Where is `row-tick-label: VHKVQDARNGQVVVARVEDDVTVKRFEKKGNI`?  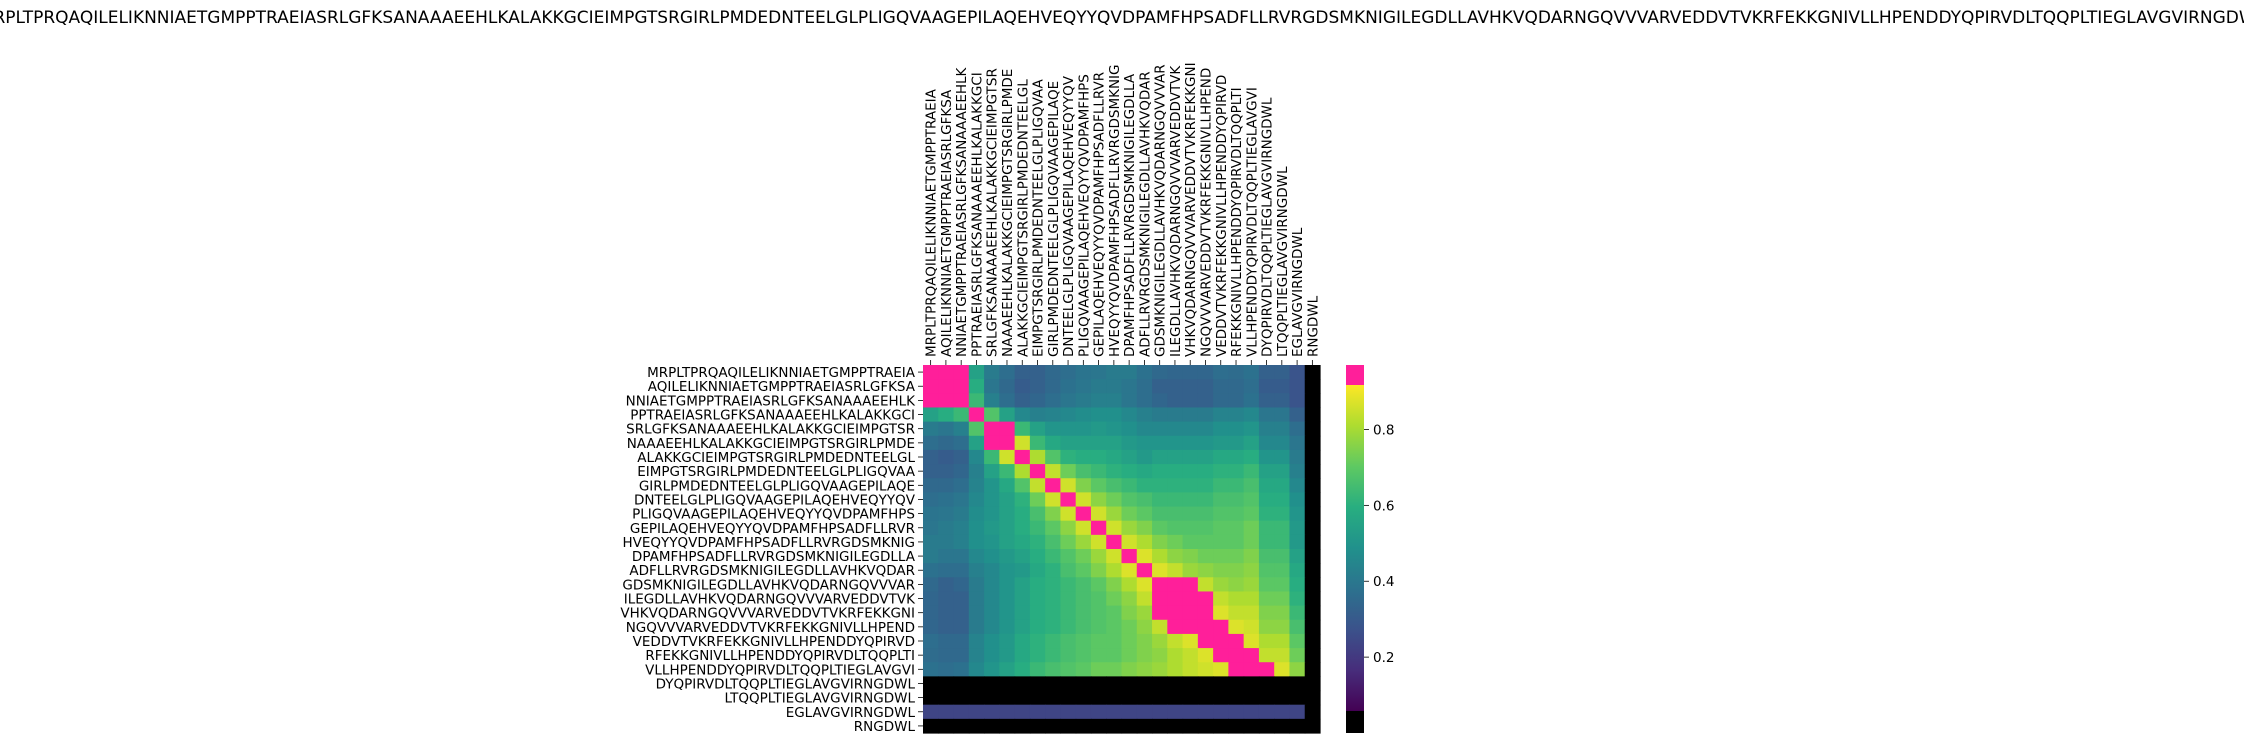
row-tick-label: VHKVQDARNGQVVVARVEDDVTVKRFEKKGNI is located at coordinates (767, 614).